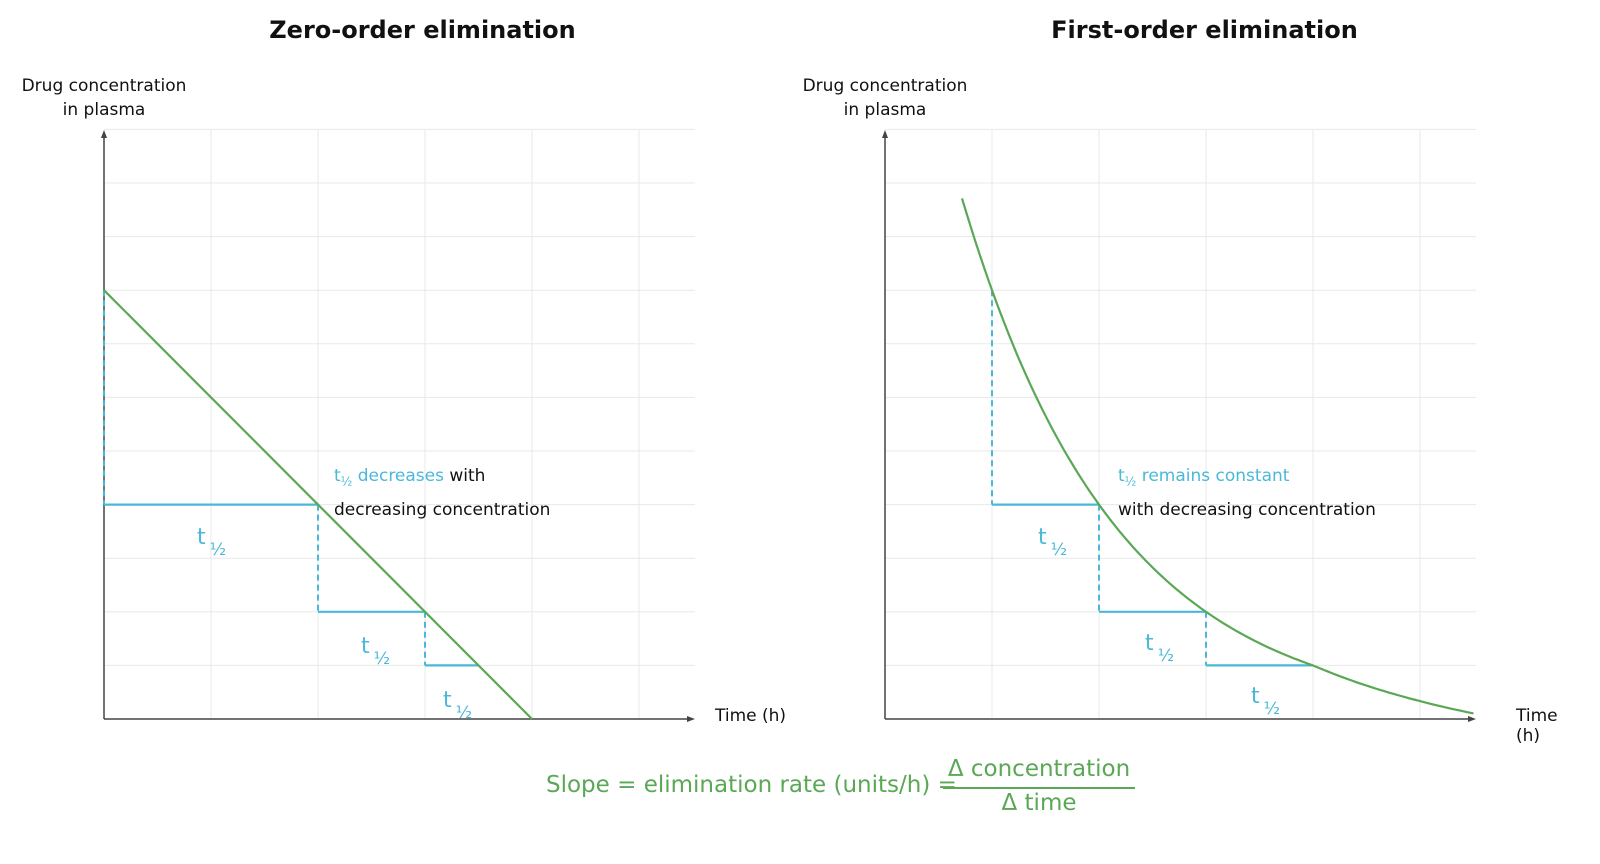  I want to click on series-line, so click(318, 504).